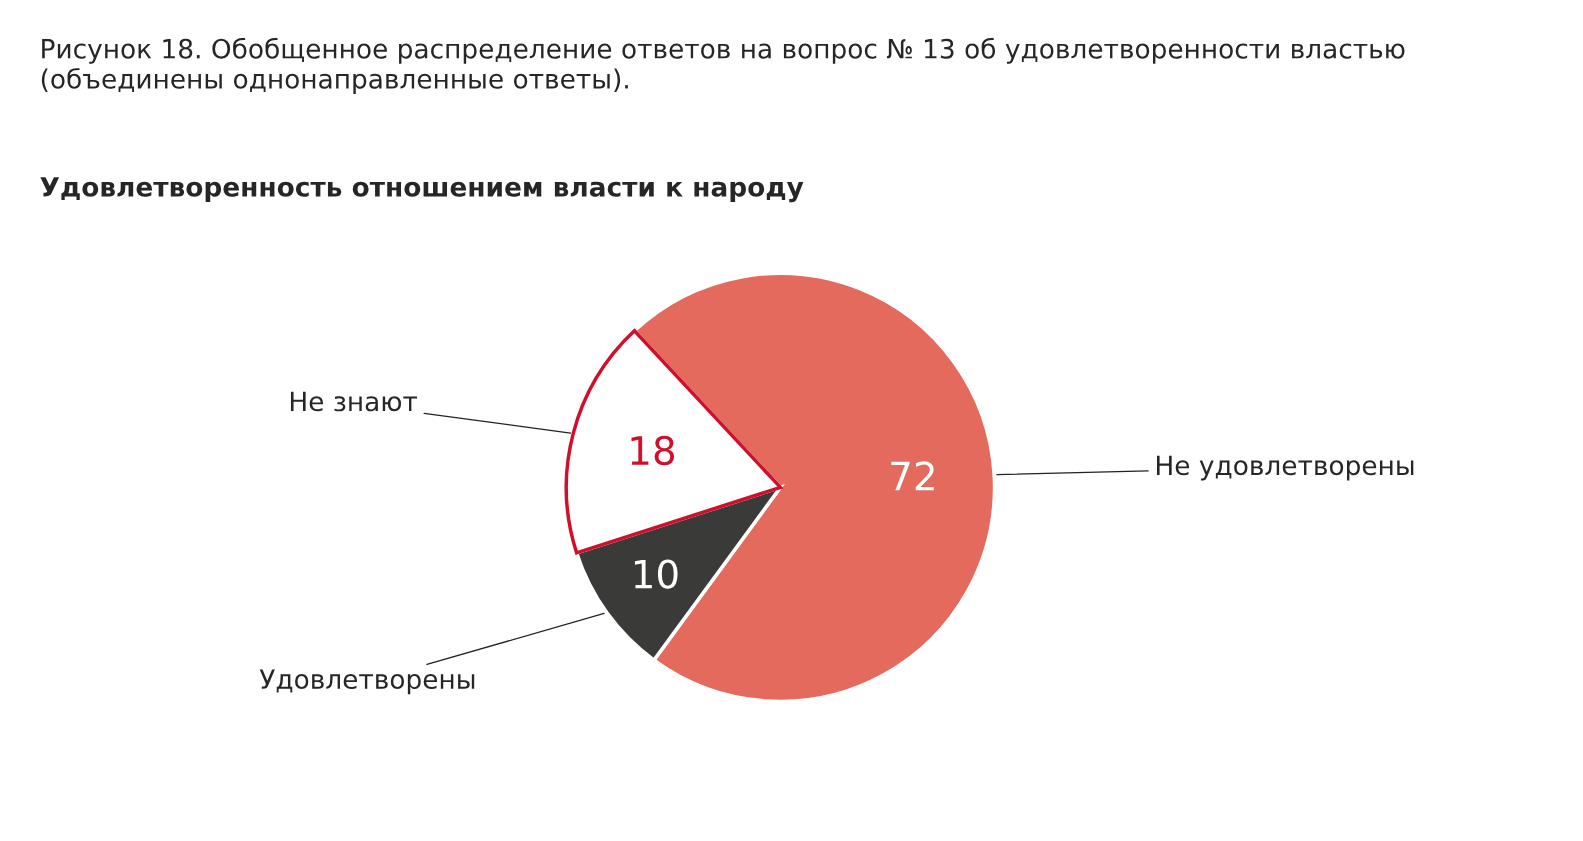  What do you see at coordinates (422, 190) in the screenshot?
I see `chart-subtitle: Удовлетворенность отношением власти к народу` at bounding box center [422, 190].